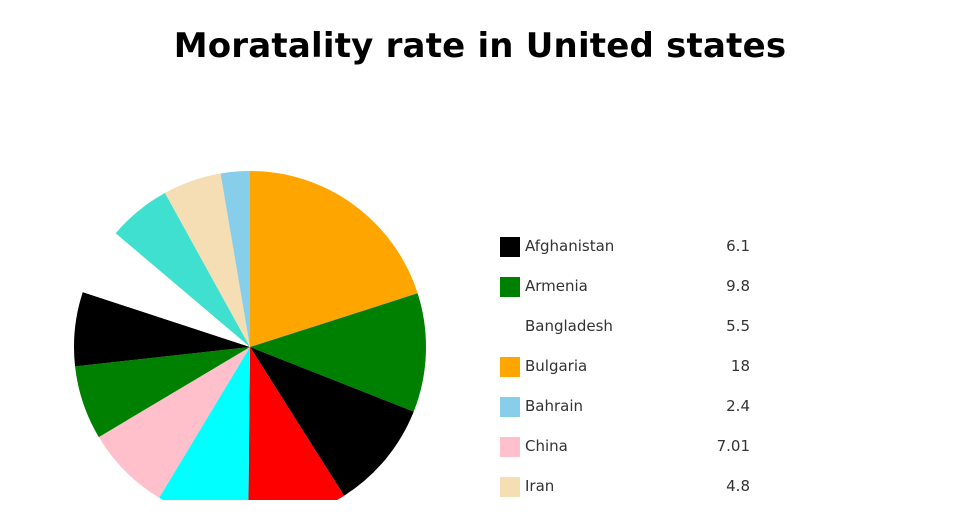  What do you see at coordinates (546, 446) in the screenshot?
I see `legend-label: China` at bounding box center [546, 446].